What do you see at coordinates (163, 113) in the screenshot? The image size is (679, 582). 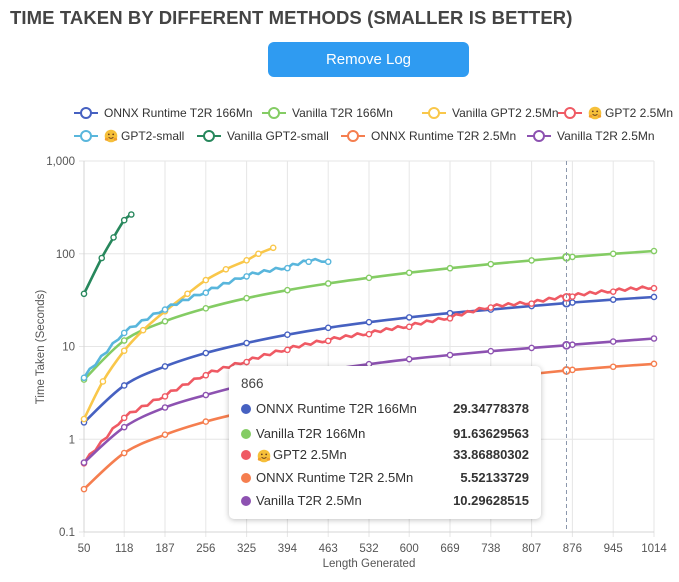 I see `legend-item: ONNX Runtime T2R 166Mn` at bounding box center [163, 113].